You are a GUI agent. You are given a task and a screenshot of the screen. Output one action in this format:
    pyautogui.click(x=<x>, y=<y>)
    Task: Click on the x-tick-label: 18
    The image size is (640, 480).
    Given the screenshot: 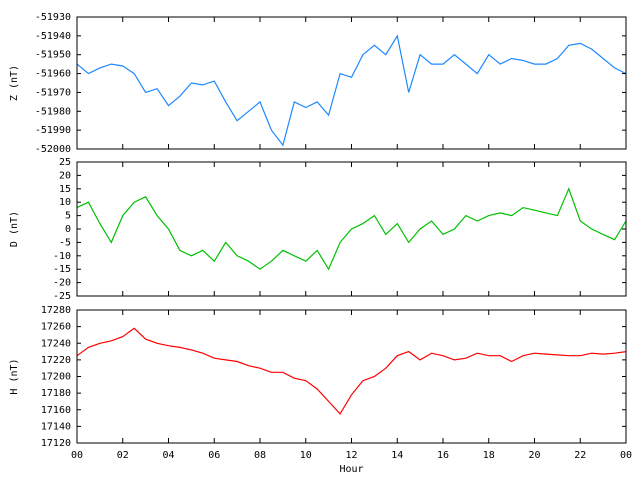 What is the action you would take?
    pyautogui.click(x=489, y=455)
    